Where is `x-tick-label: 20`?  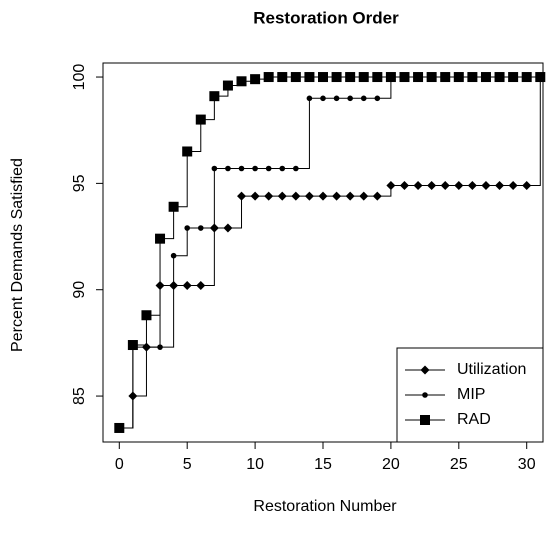
x-tick-label: 20 is located at coordinates (391, 464).